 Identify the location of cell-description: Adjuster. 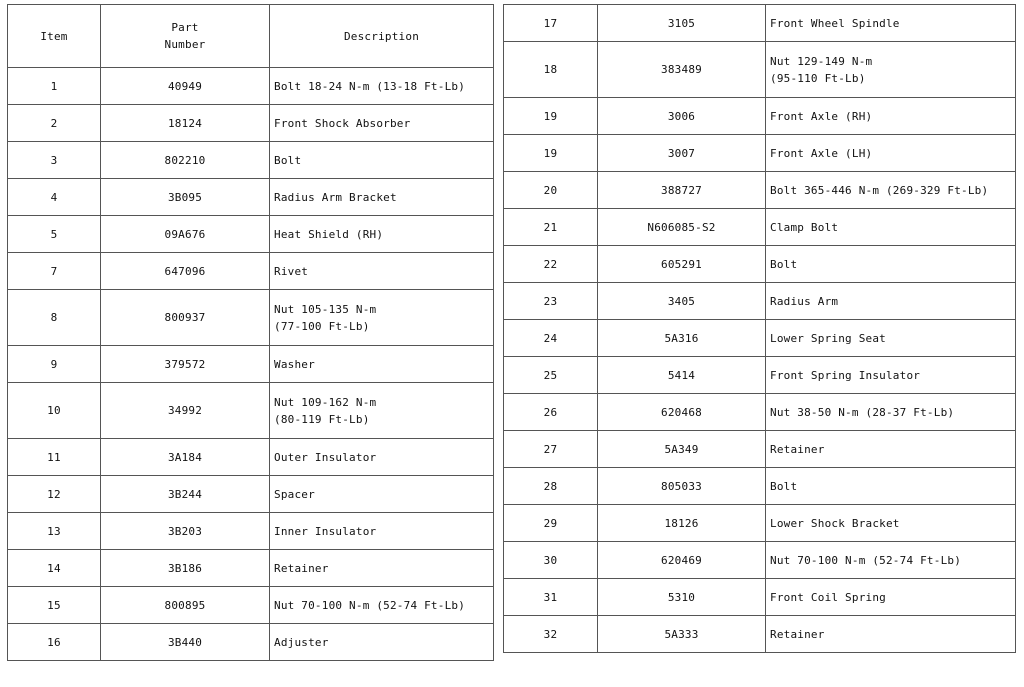
(381, 642).